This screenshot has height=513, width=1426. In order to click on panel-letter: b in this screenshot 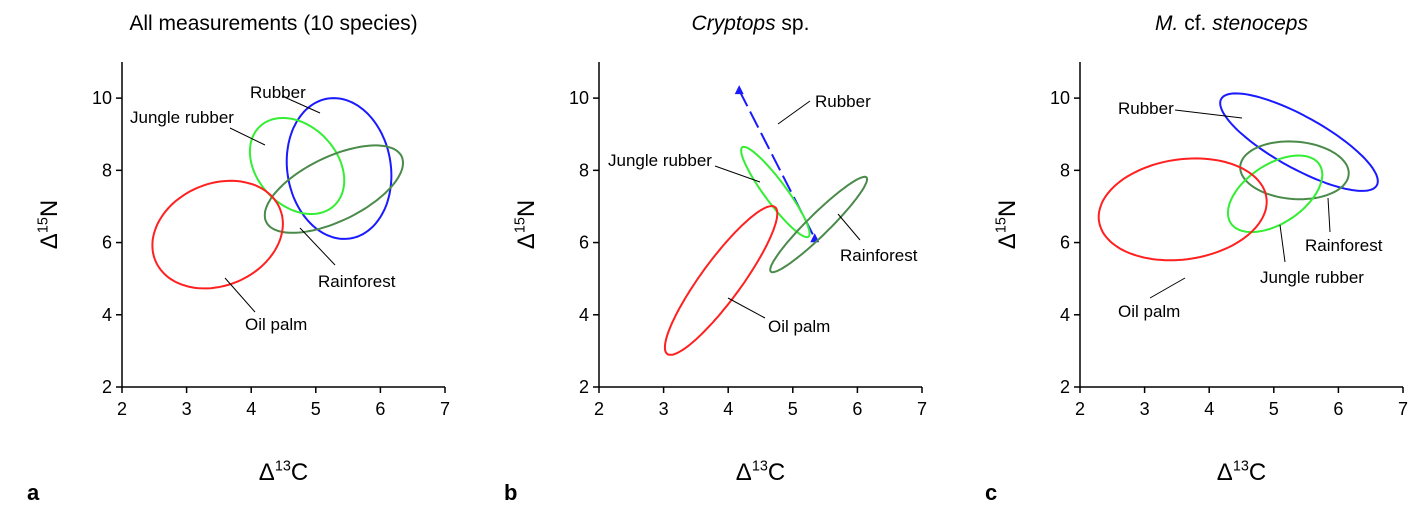, I will do `click(510, 492)`.